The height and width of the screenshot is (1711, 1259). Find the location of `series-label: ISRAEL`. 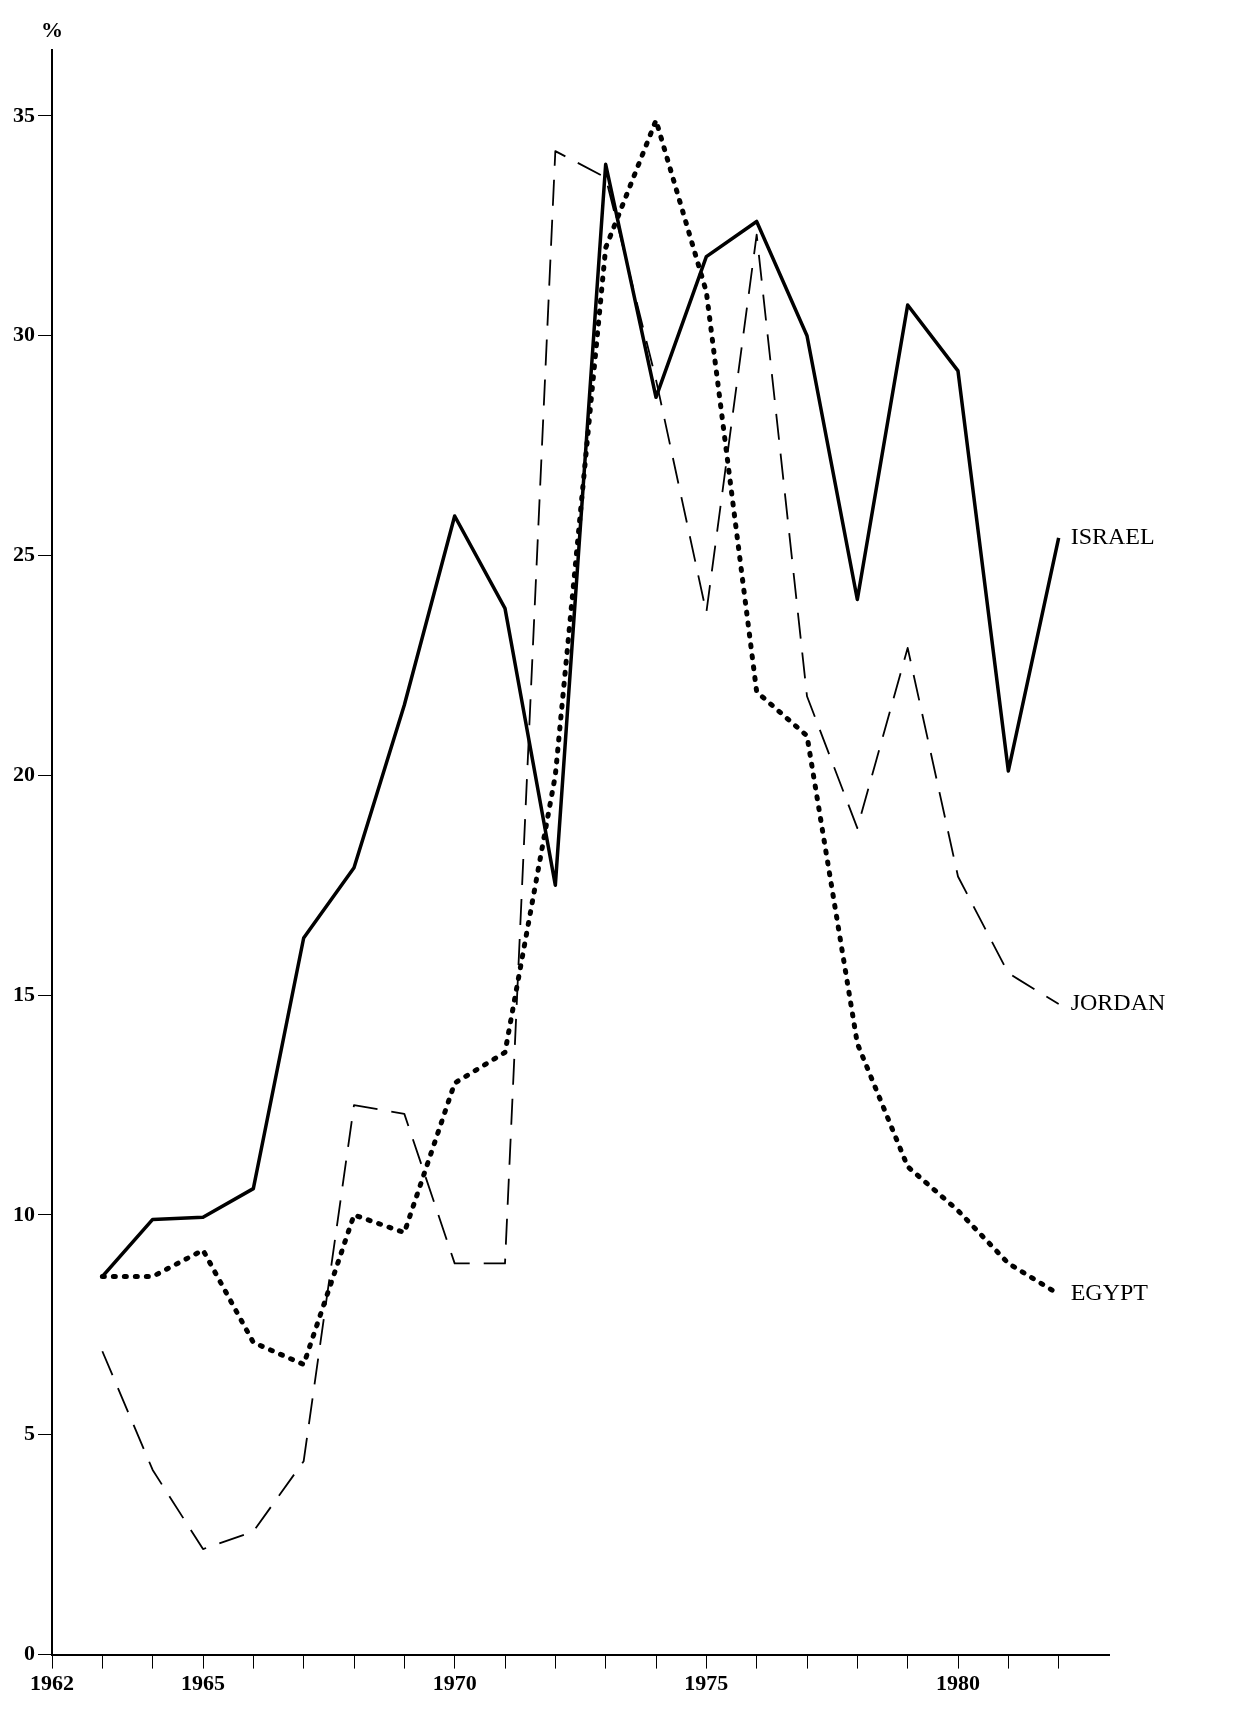

series-label: ISRAEL is located at coordinates (1112, 536).